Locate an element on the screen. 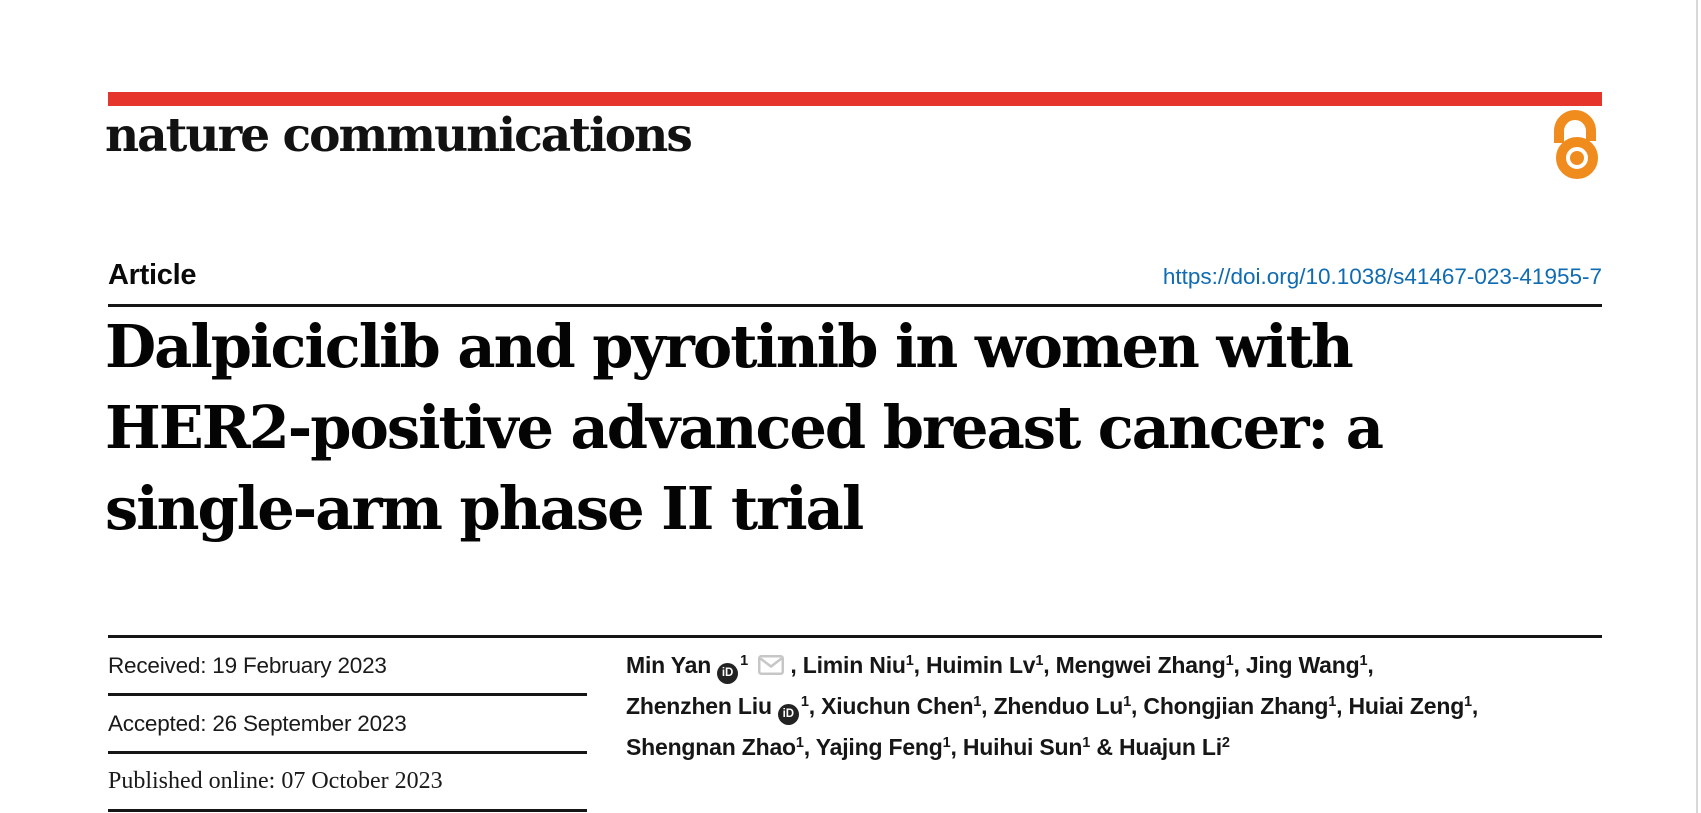 This screenshot has height=813, width=1701. author-name: Mengwei Zhang is located at coordinates (1140, 665).